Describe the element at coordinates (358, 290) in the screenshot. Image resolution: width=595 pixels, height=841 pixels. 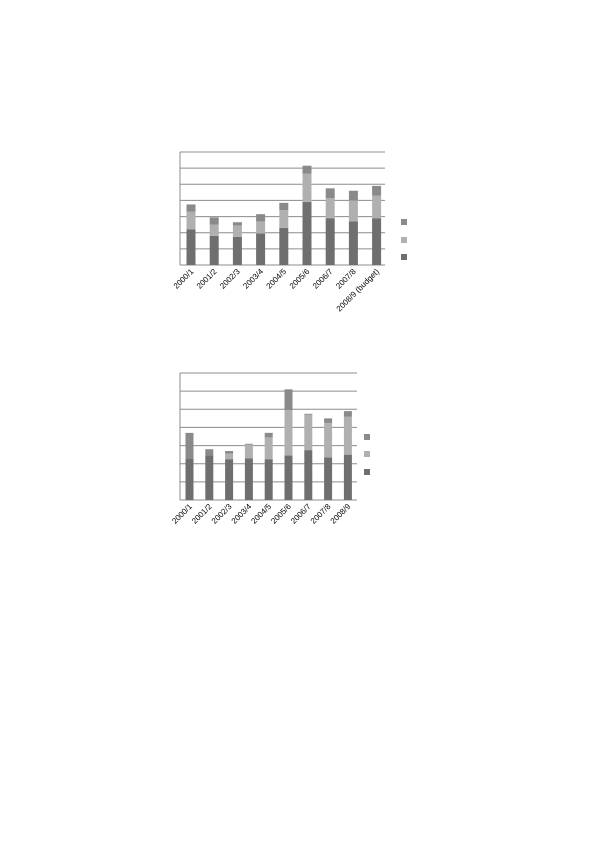
I see `x-tick-label: 2008/9 (budget)` at that location.